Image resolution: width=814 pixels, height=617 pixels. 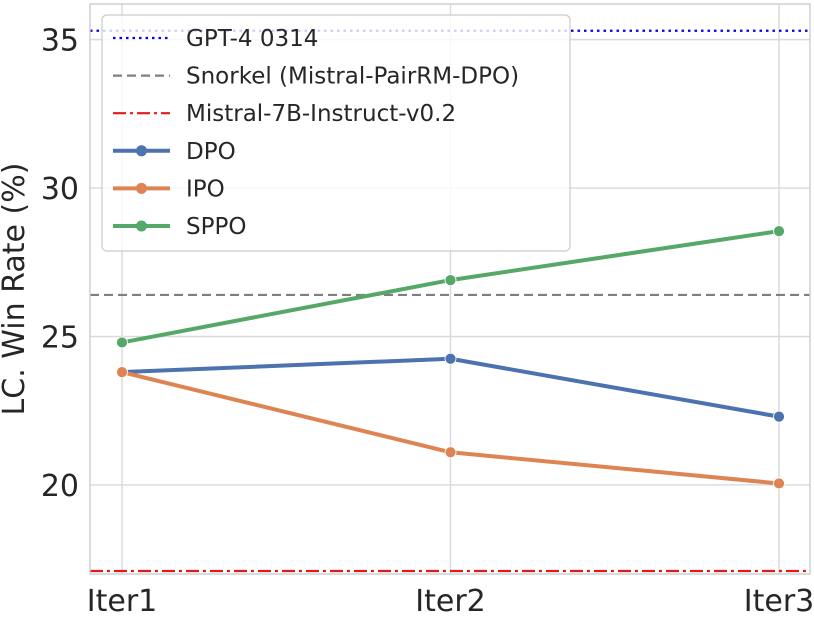 What do you see at coordinates (450, 452) in the screenshot?
I see `data-point-IPO-Iter2` at bounding box center [450, 452].